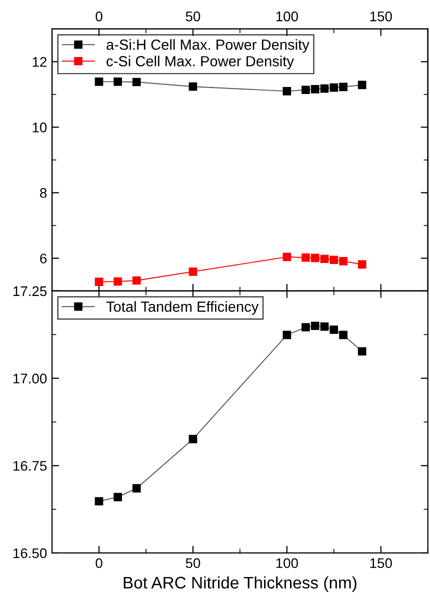 The height and width of the screenshot is (608, 430). Describe the element at coordinates (381, 563) in the screenshot. I see `x-tick-label: 150` at that location.